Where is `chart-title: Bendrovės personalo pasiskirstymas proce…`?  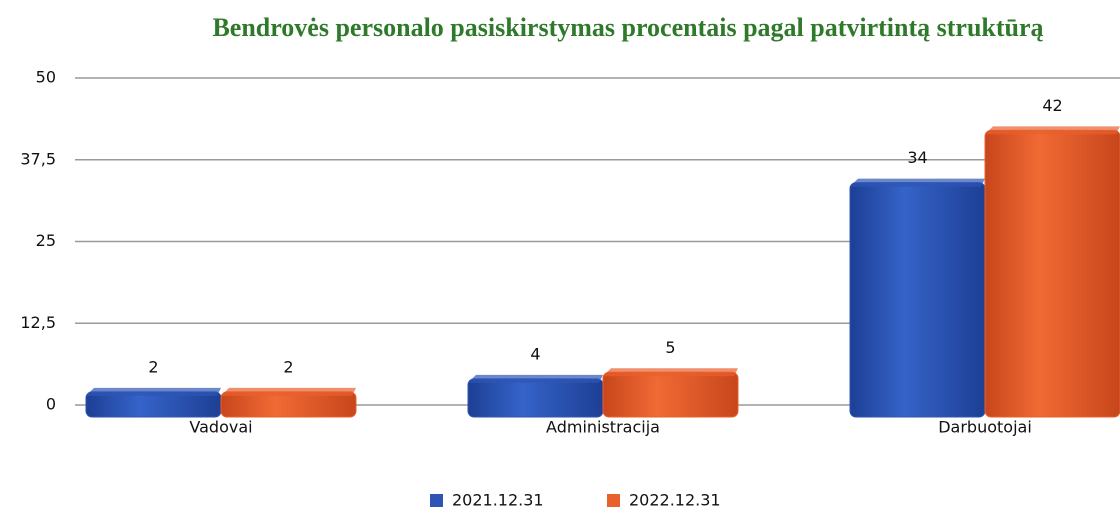 chart-title: Bendrovės personalo pasiskirstymas proce… is located at coordinates (627, 27).